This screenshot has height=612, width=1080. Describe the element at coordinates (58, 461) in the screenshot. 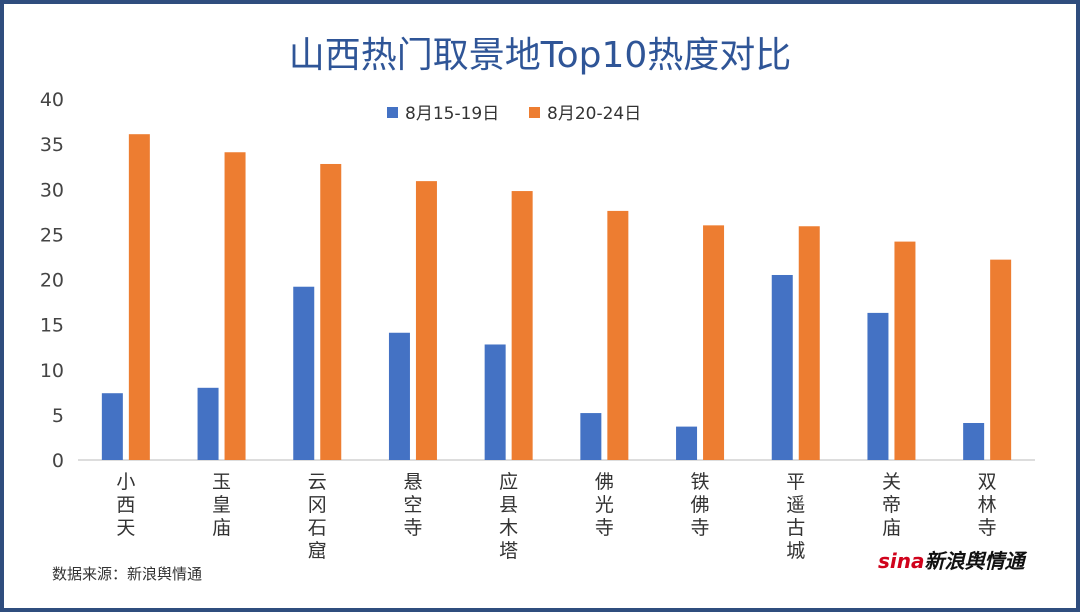

I see `y-tick-label: 0` at that location.